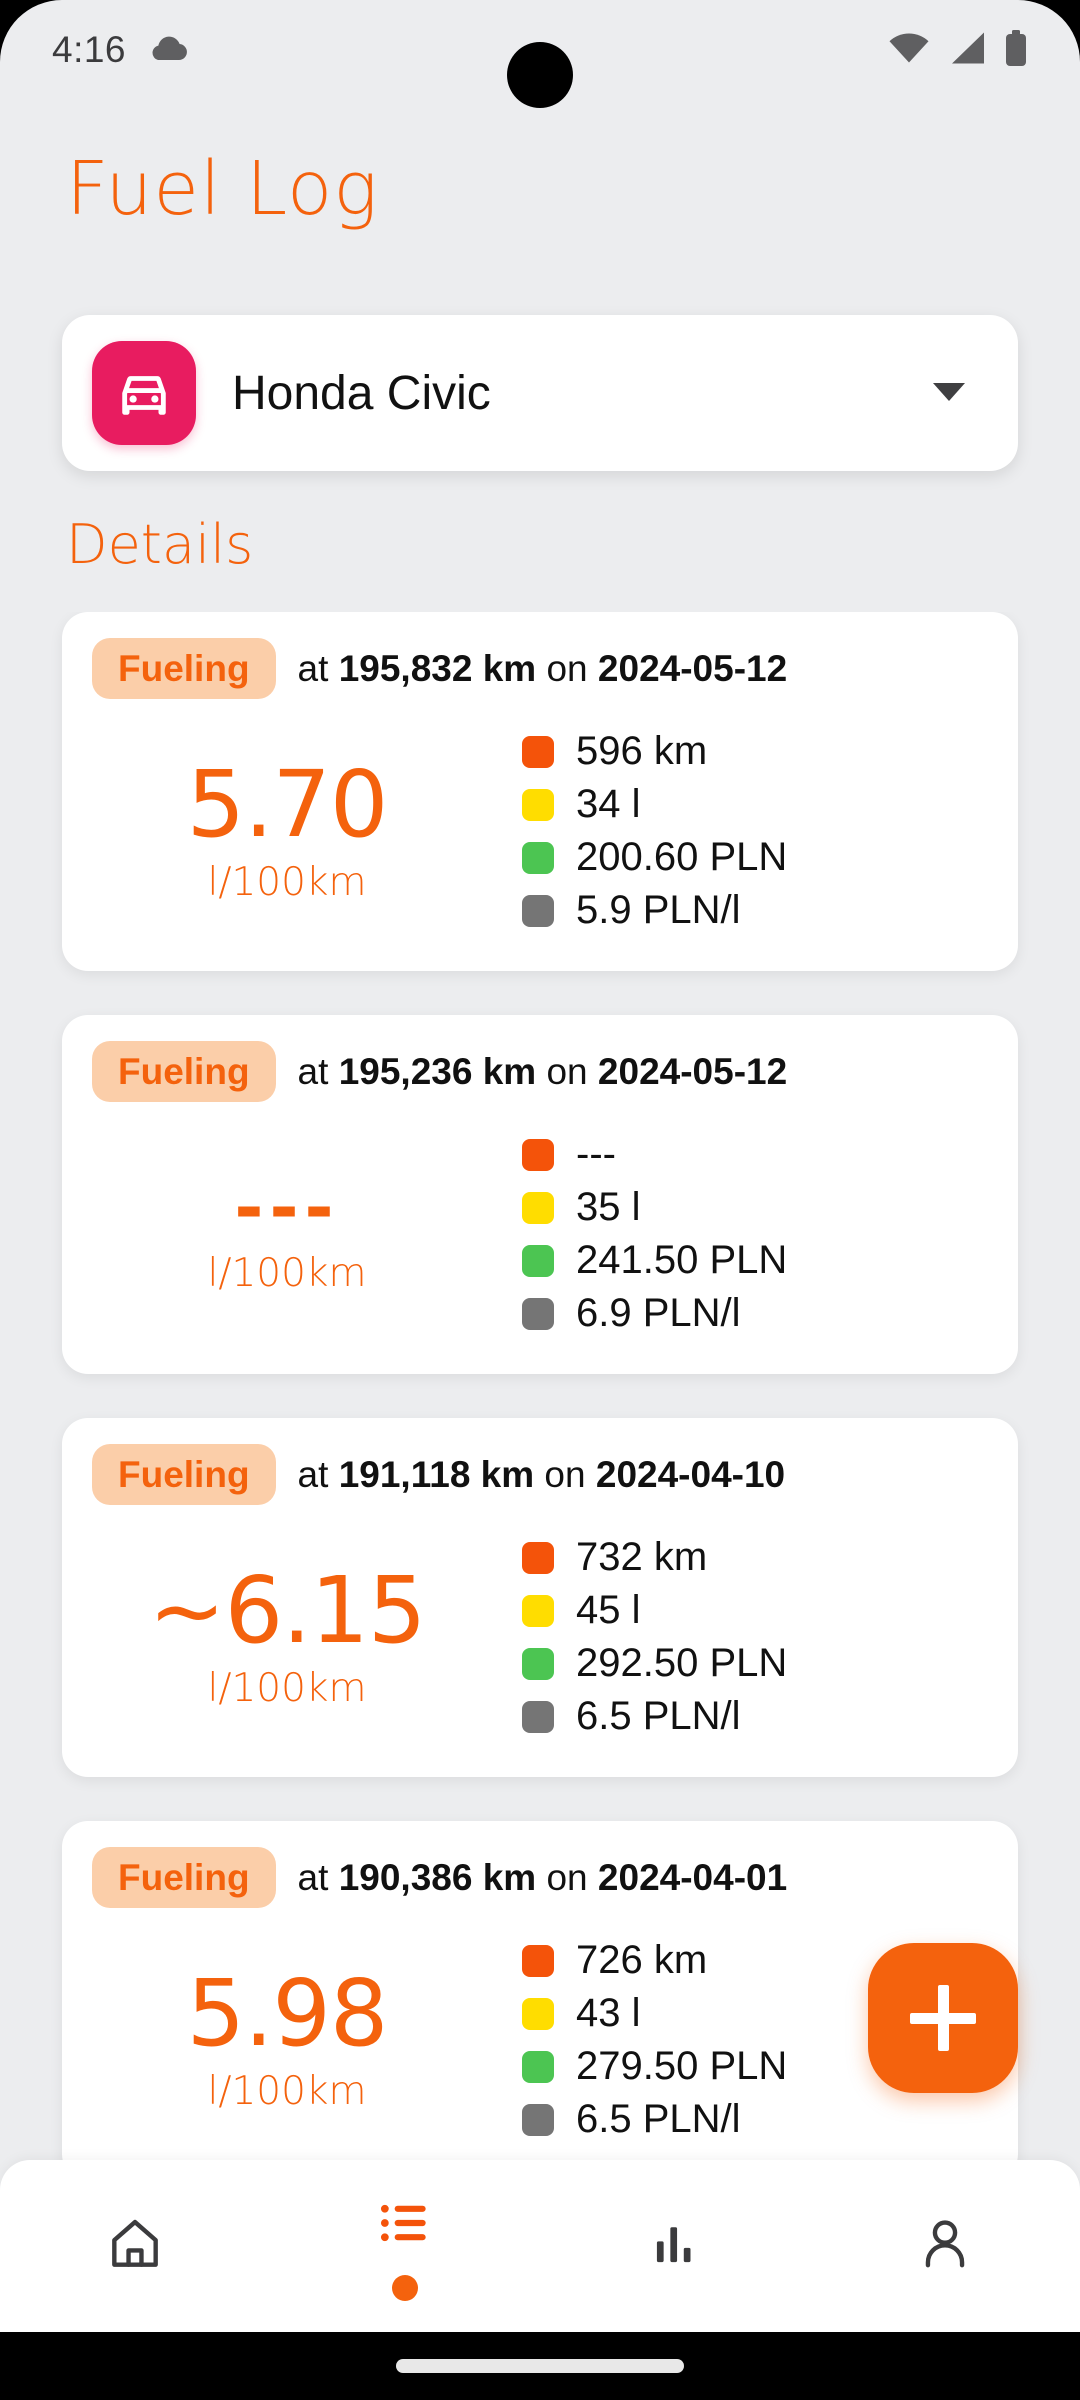 The image size is (1080, 2400). Describe the element at coordinates (287, 1207) in the screenshot. I see `consumption-value: ---` at that location.